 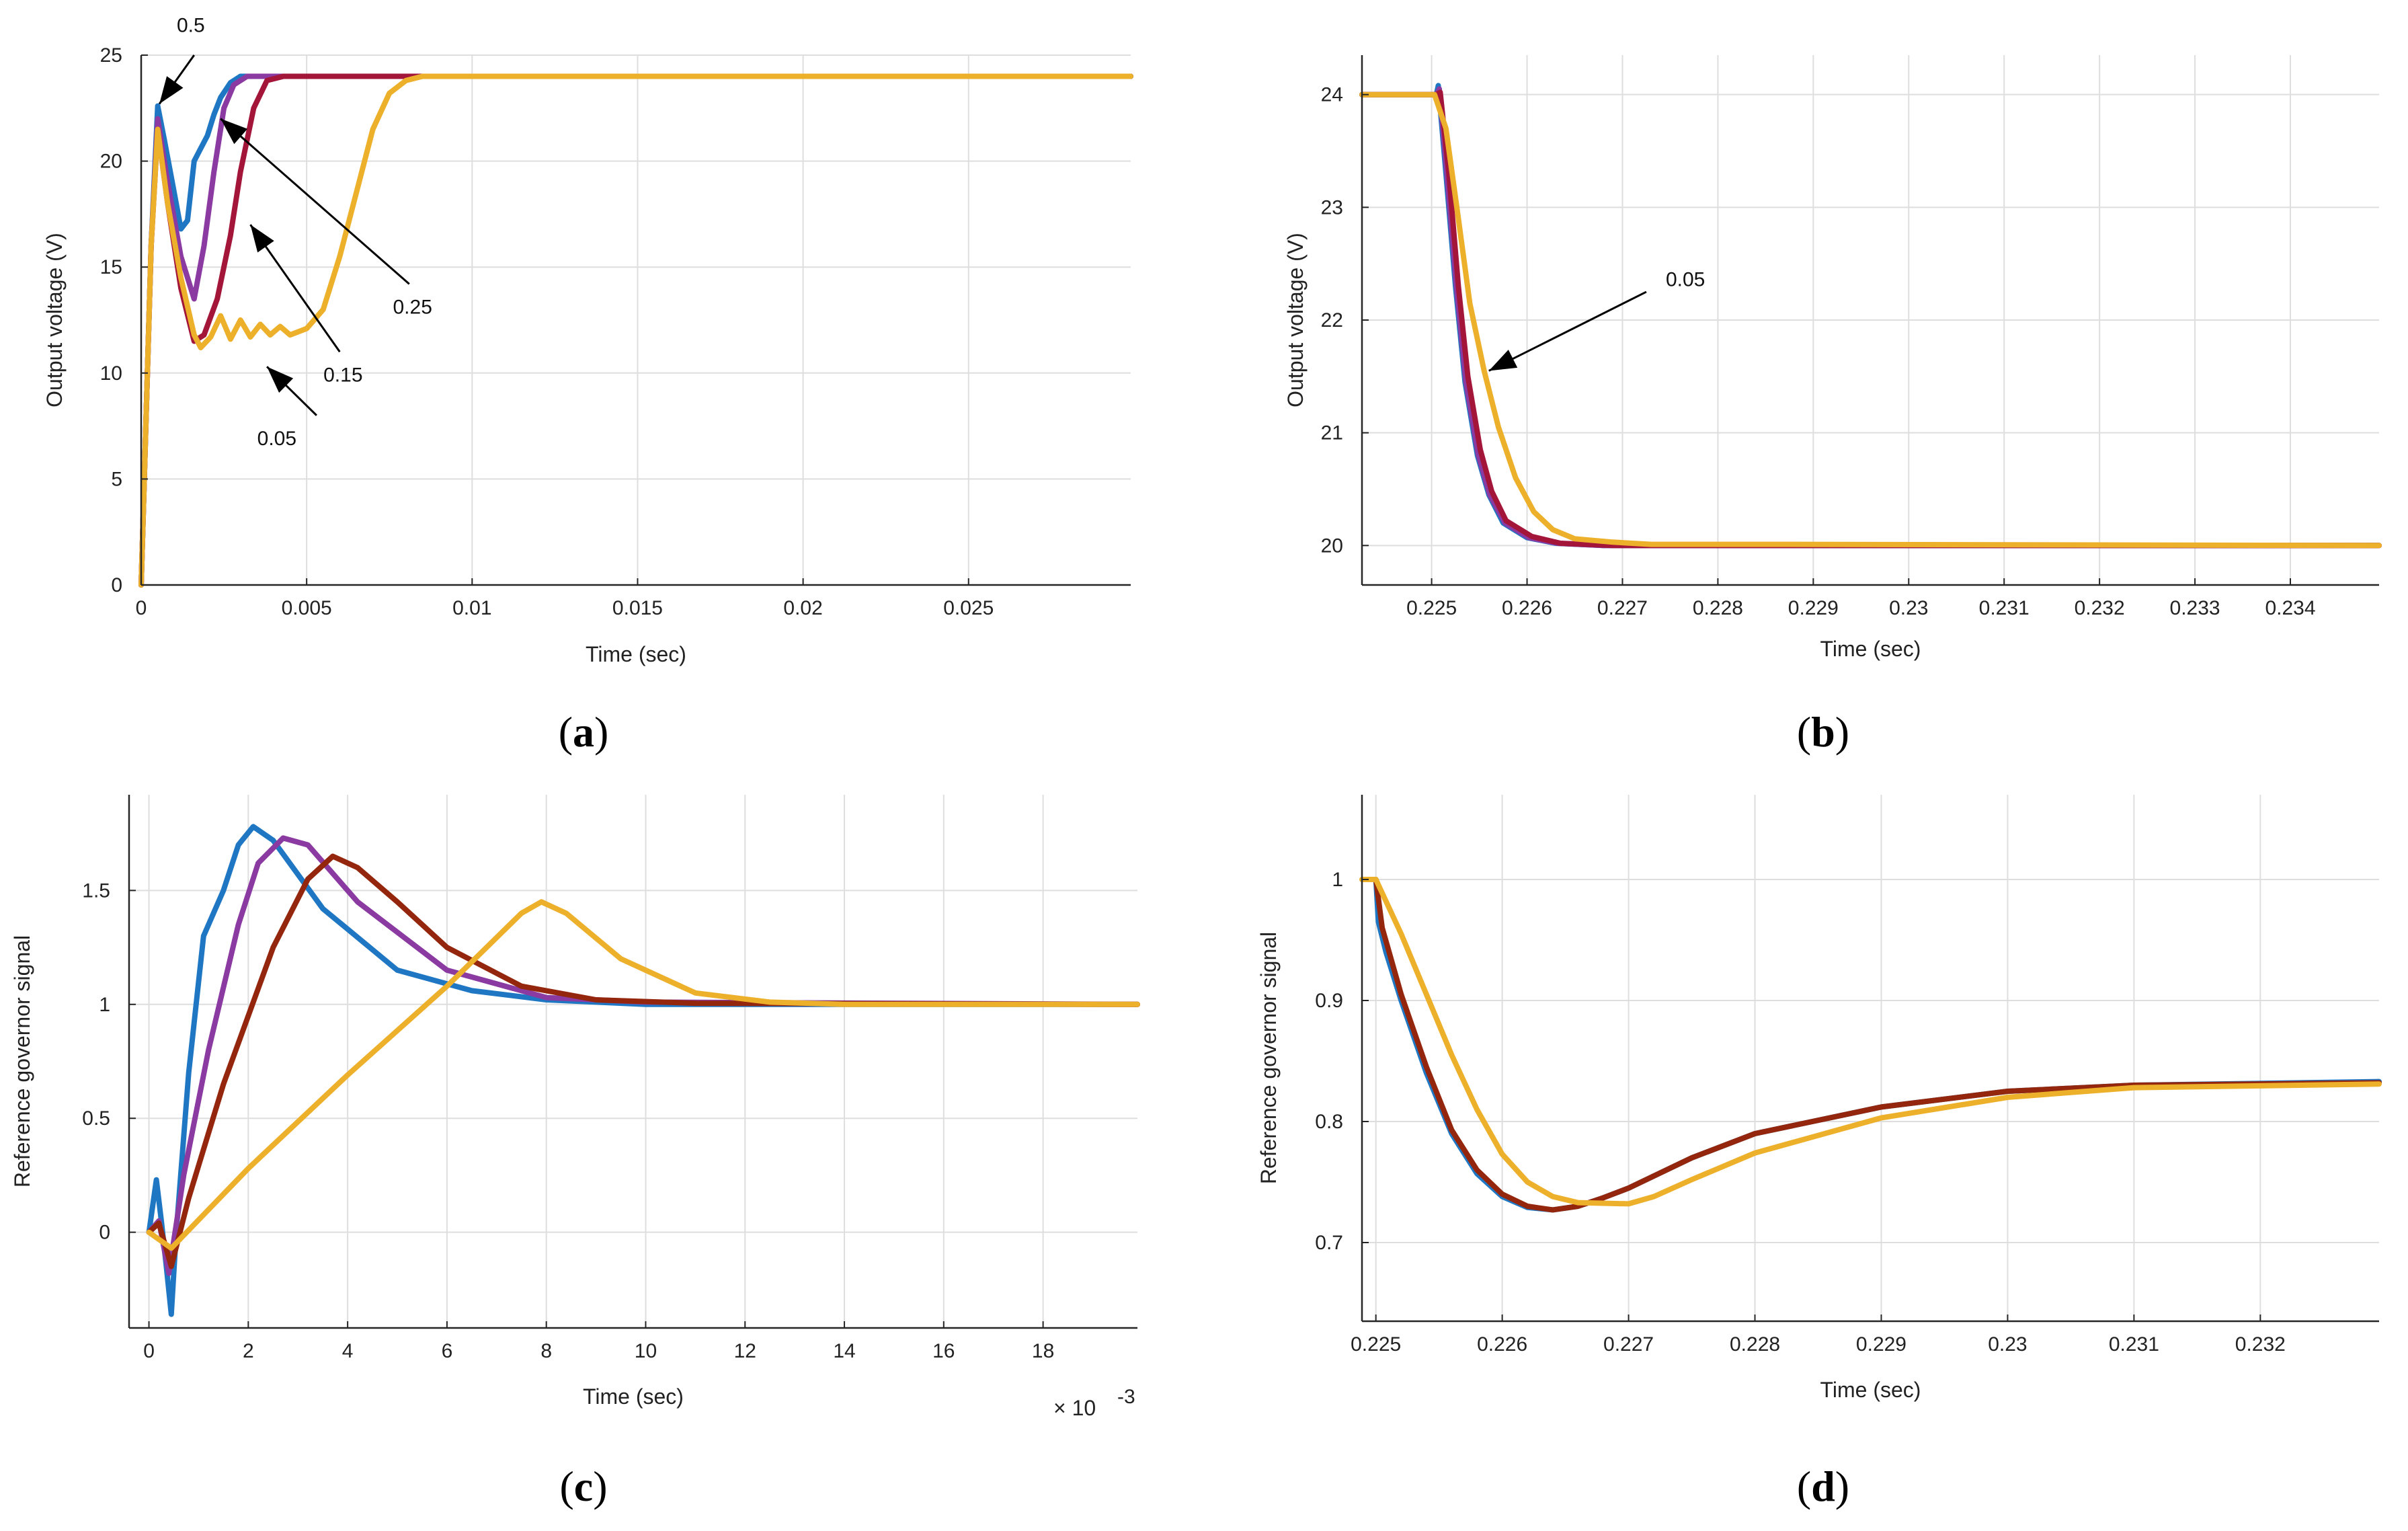 What do you see at coordinates (1332, 95) in the screenshot?
I see `y-tick-label: 24` at bounding box center [1332, 95].